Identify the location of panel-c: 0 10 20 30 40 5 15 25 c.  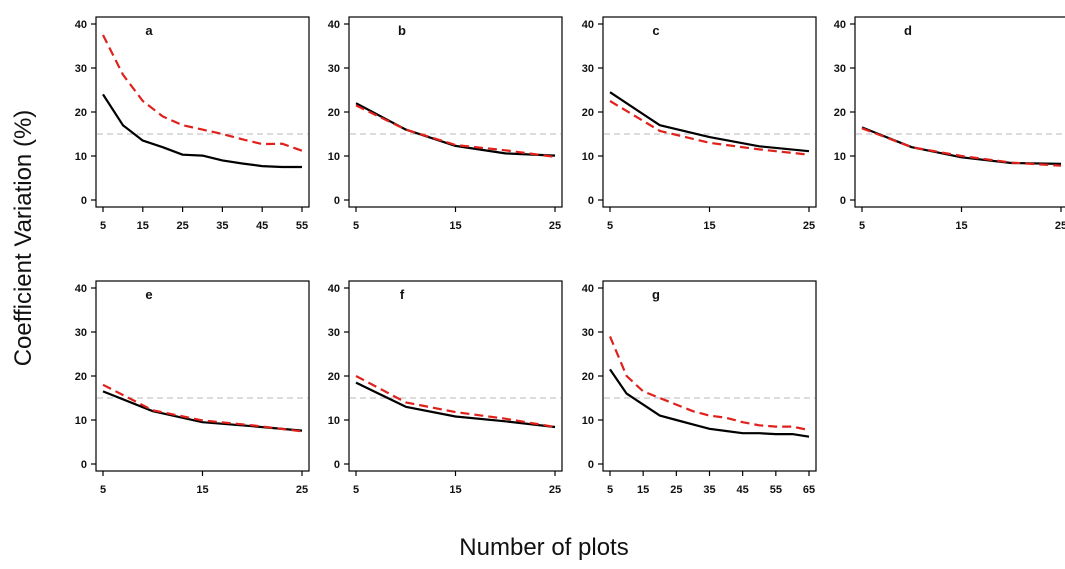
(699, 124).